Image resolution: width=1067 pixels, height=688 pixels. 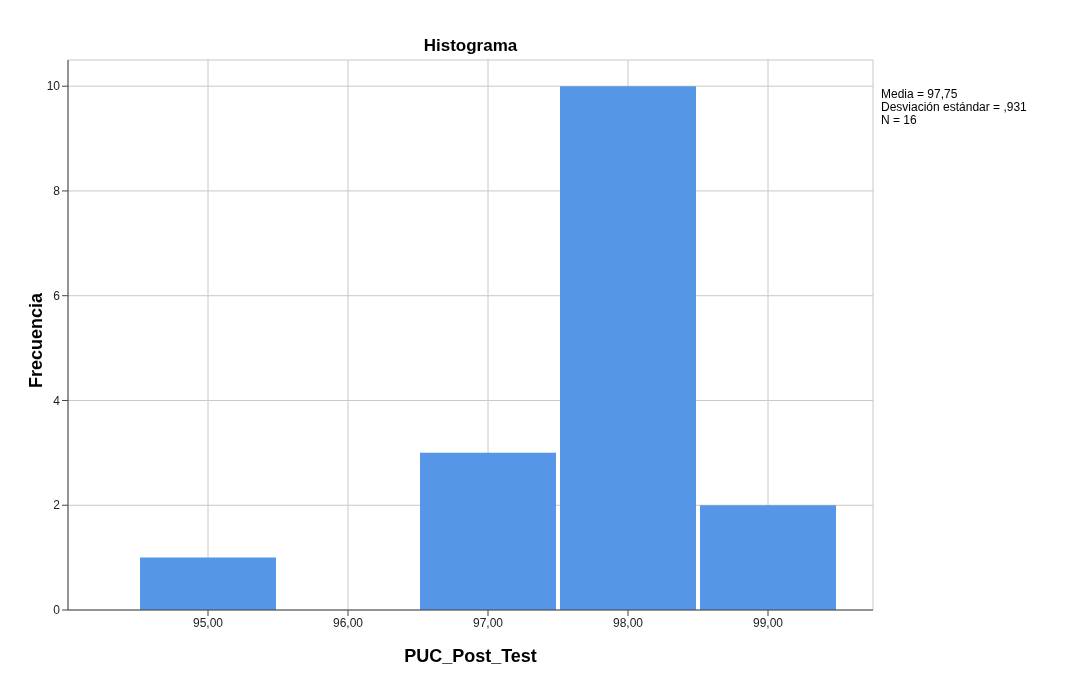 What do you see at coordinates (348, 622) in the screenshot?
I see `x-tick-label: 96,00` at bounding box center [348, 622].